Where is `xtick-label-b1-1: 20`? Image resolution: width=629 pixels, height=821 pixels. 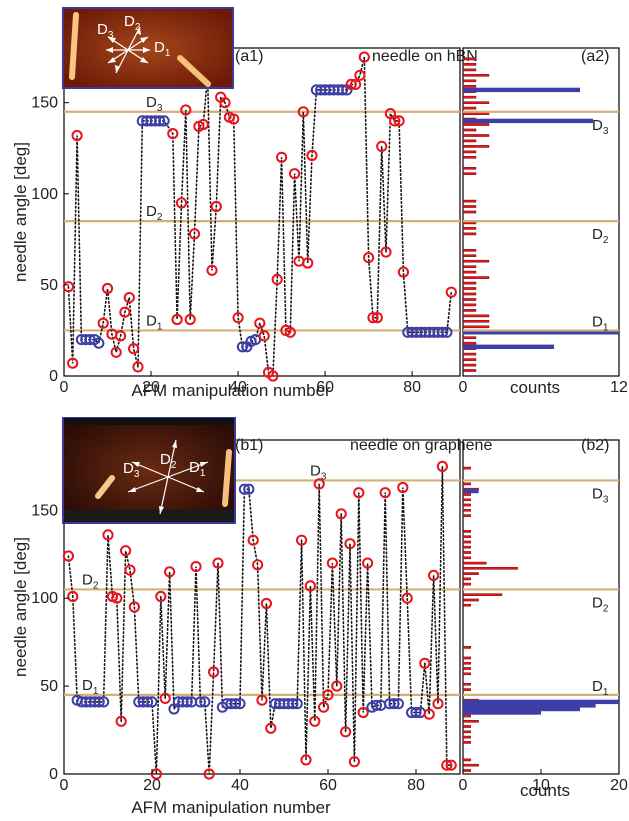
xtick-label-b1-1: 20 is located at coordinates (152, 785).